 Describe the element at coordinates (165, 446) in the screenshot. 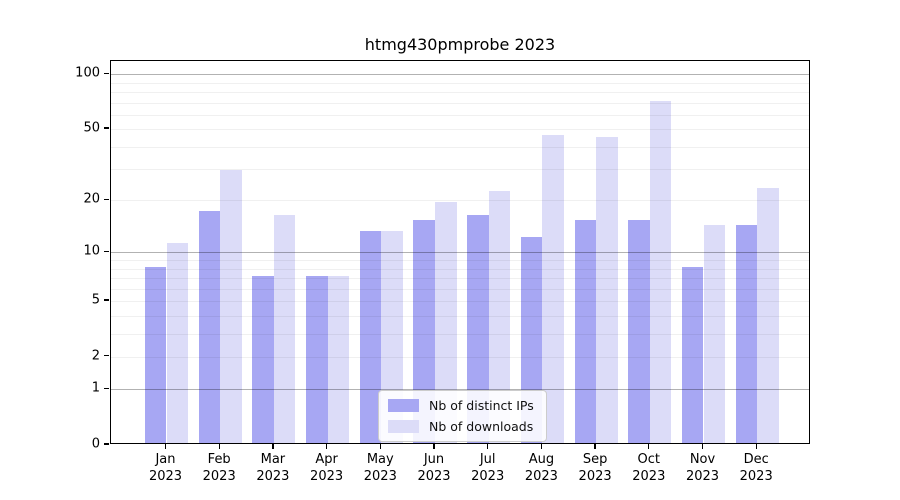

I see `xtick-dash-jan` at that location.